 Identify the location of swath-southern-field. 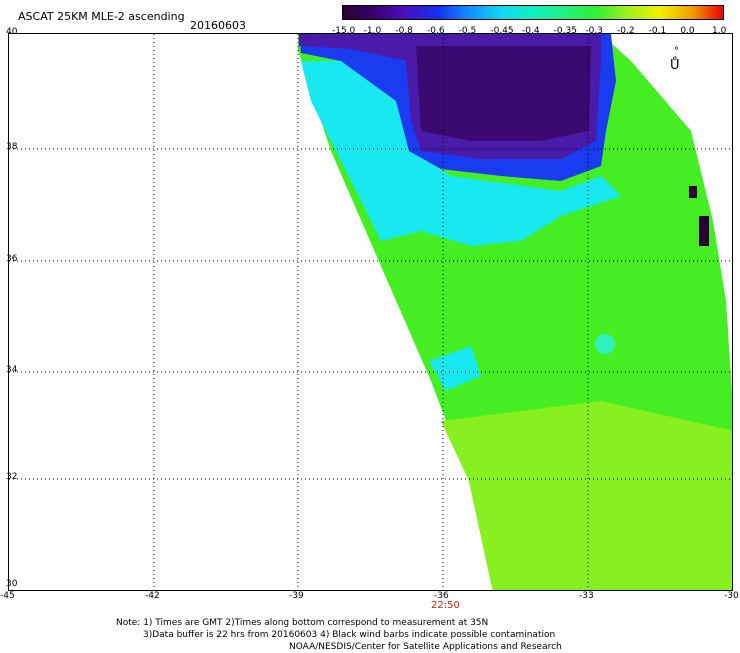
(586, 495).